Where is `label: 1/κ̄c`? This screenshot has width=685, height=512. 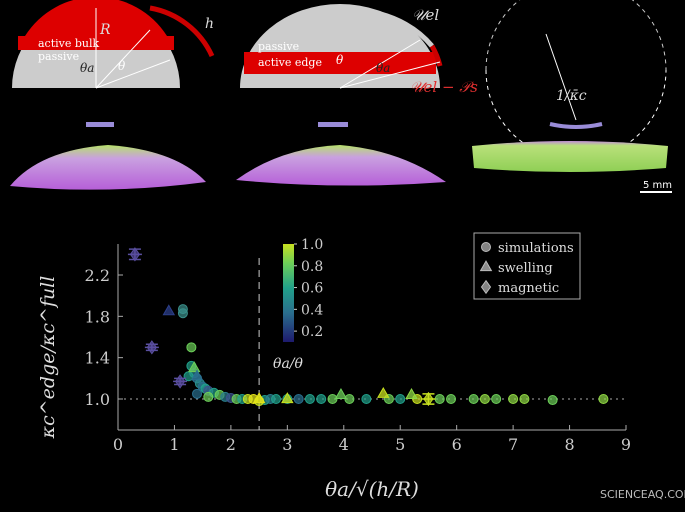
label: 1/κ̄c is located at coordinates (571, 96).